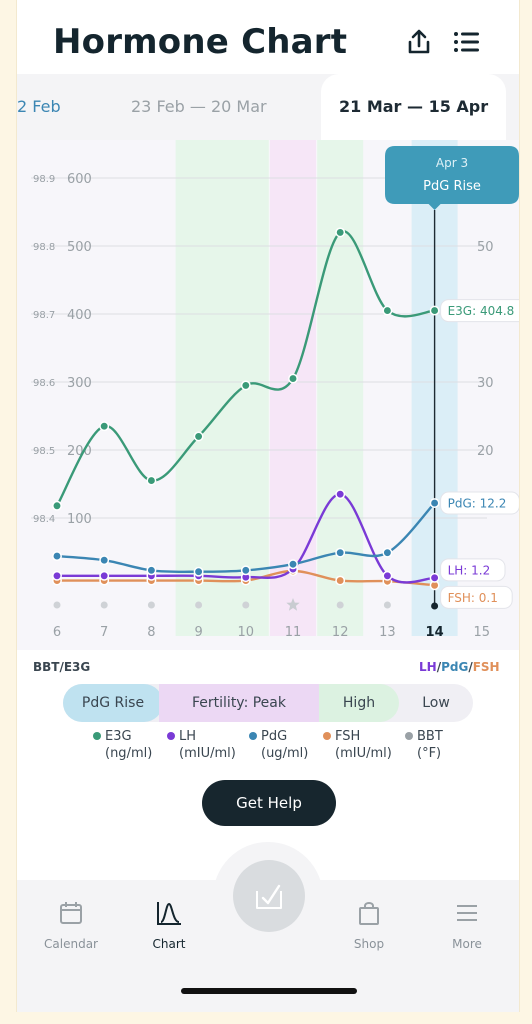 This screenshot has height=1024, width=532. Describe the element at coordinates (340, 632) in the screenshot. I see `x-tick-label: 12` at that location.